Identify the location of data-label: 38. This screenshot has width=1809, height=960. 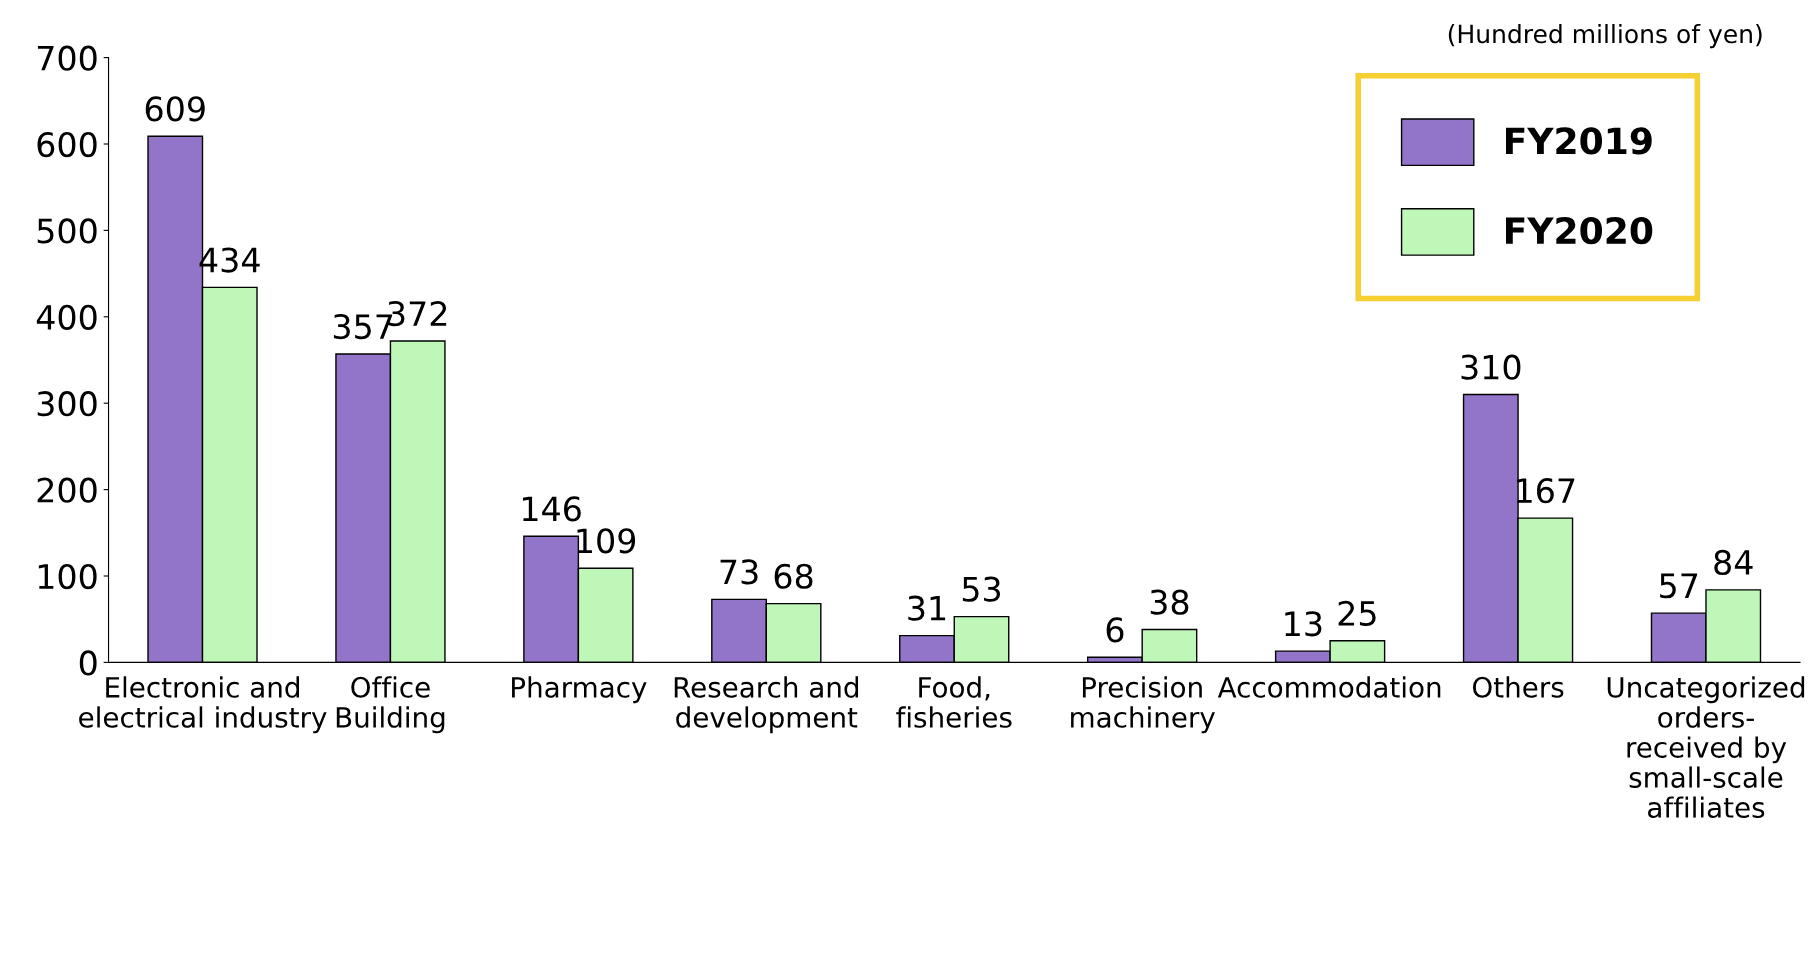
(1169, 602).